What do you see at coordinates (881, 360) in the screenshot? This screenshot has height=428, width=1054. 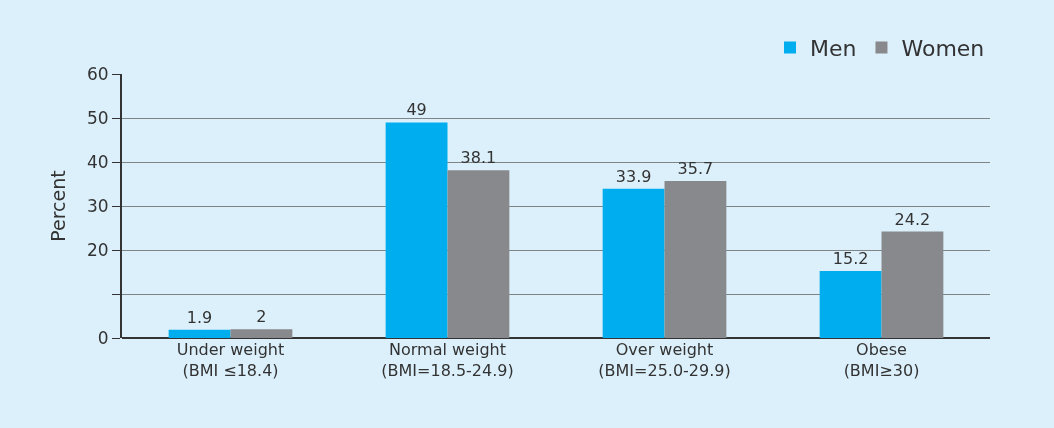 I see `x-tick-label: Obese (BMI≥30)` at bounding box center [881, 360].